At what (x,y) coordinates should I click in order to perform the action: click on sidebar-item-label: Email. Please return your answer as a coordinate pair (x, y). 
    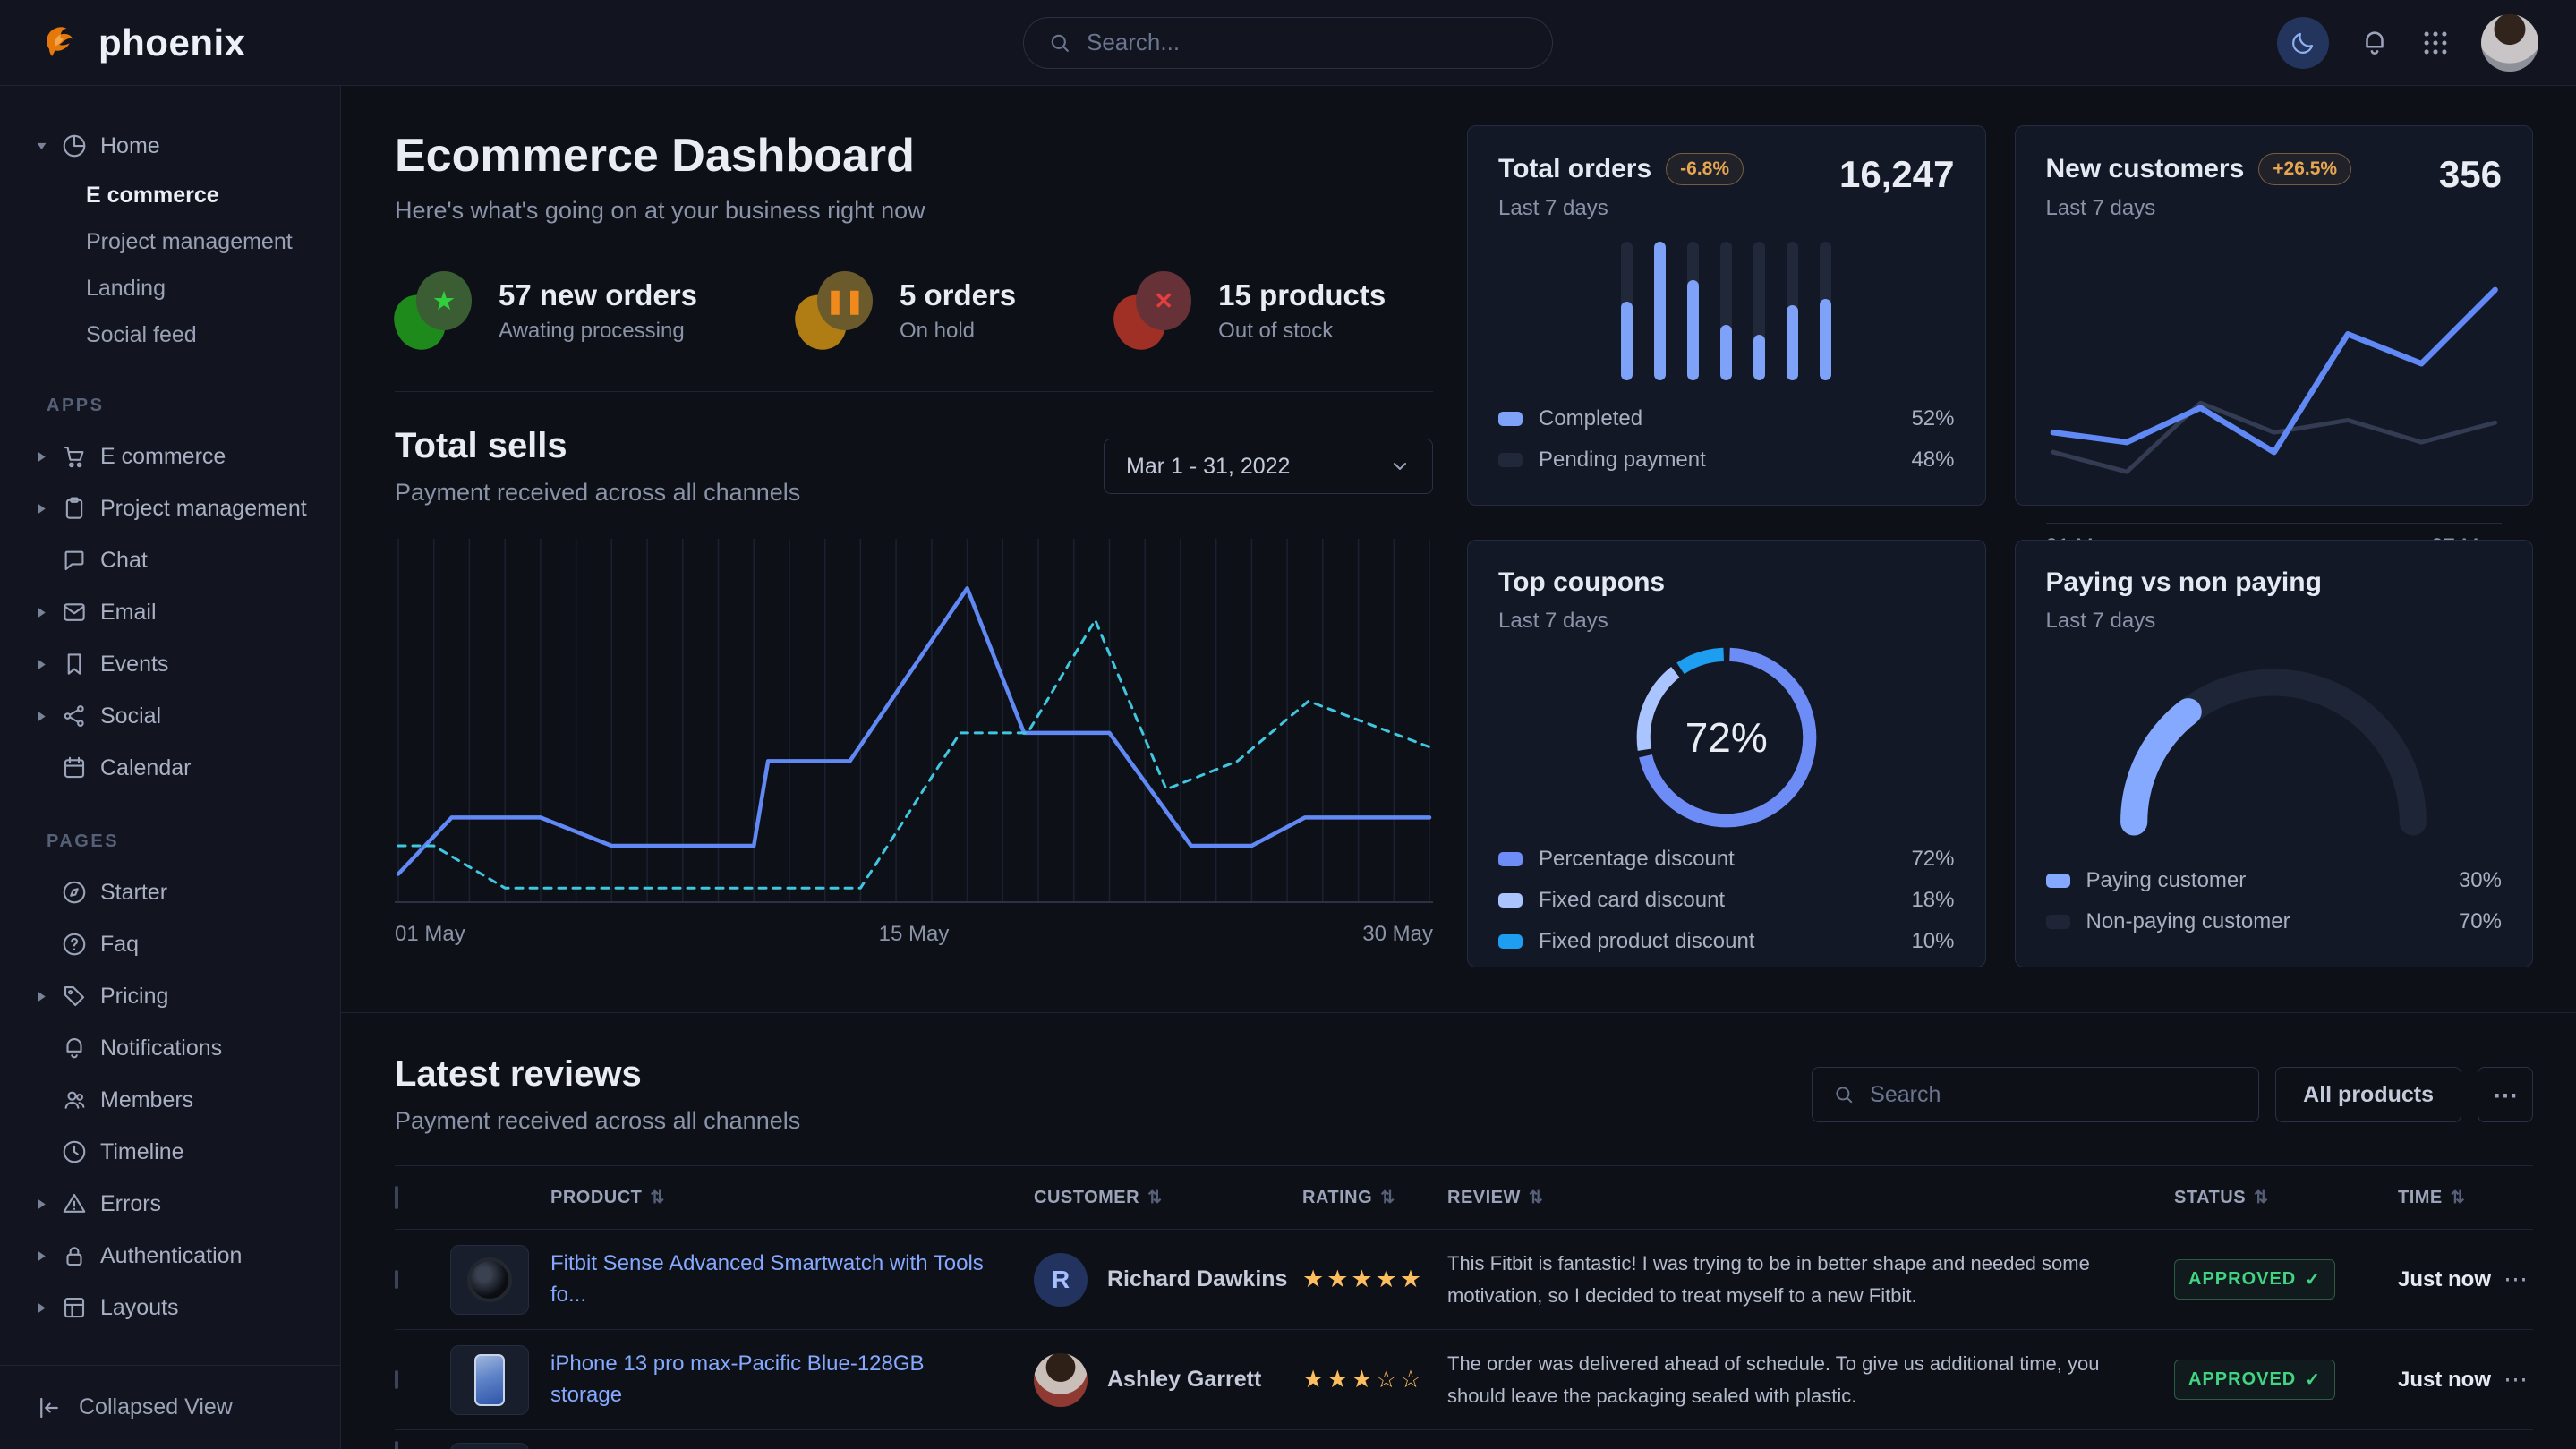
    Looking at the image, I should click on (128, 612).